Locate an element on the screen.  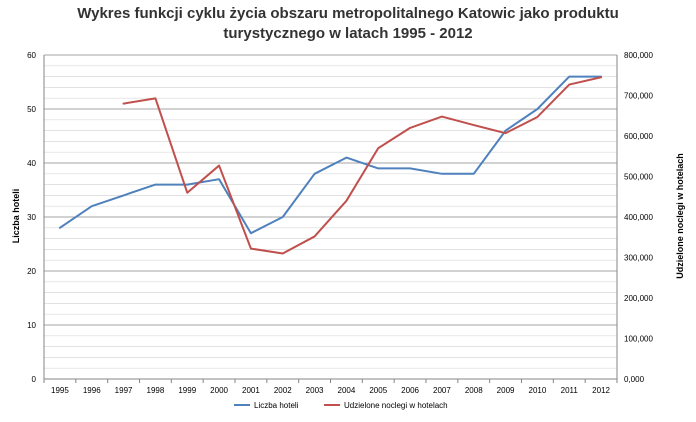
right-y-tick-label: 300,000 is located at coordinates (638, 258).